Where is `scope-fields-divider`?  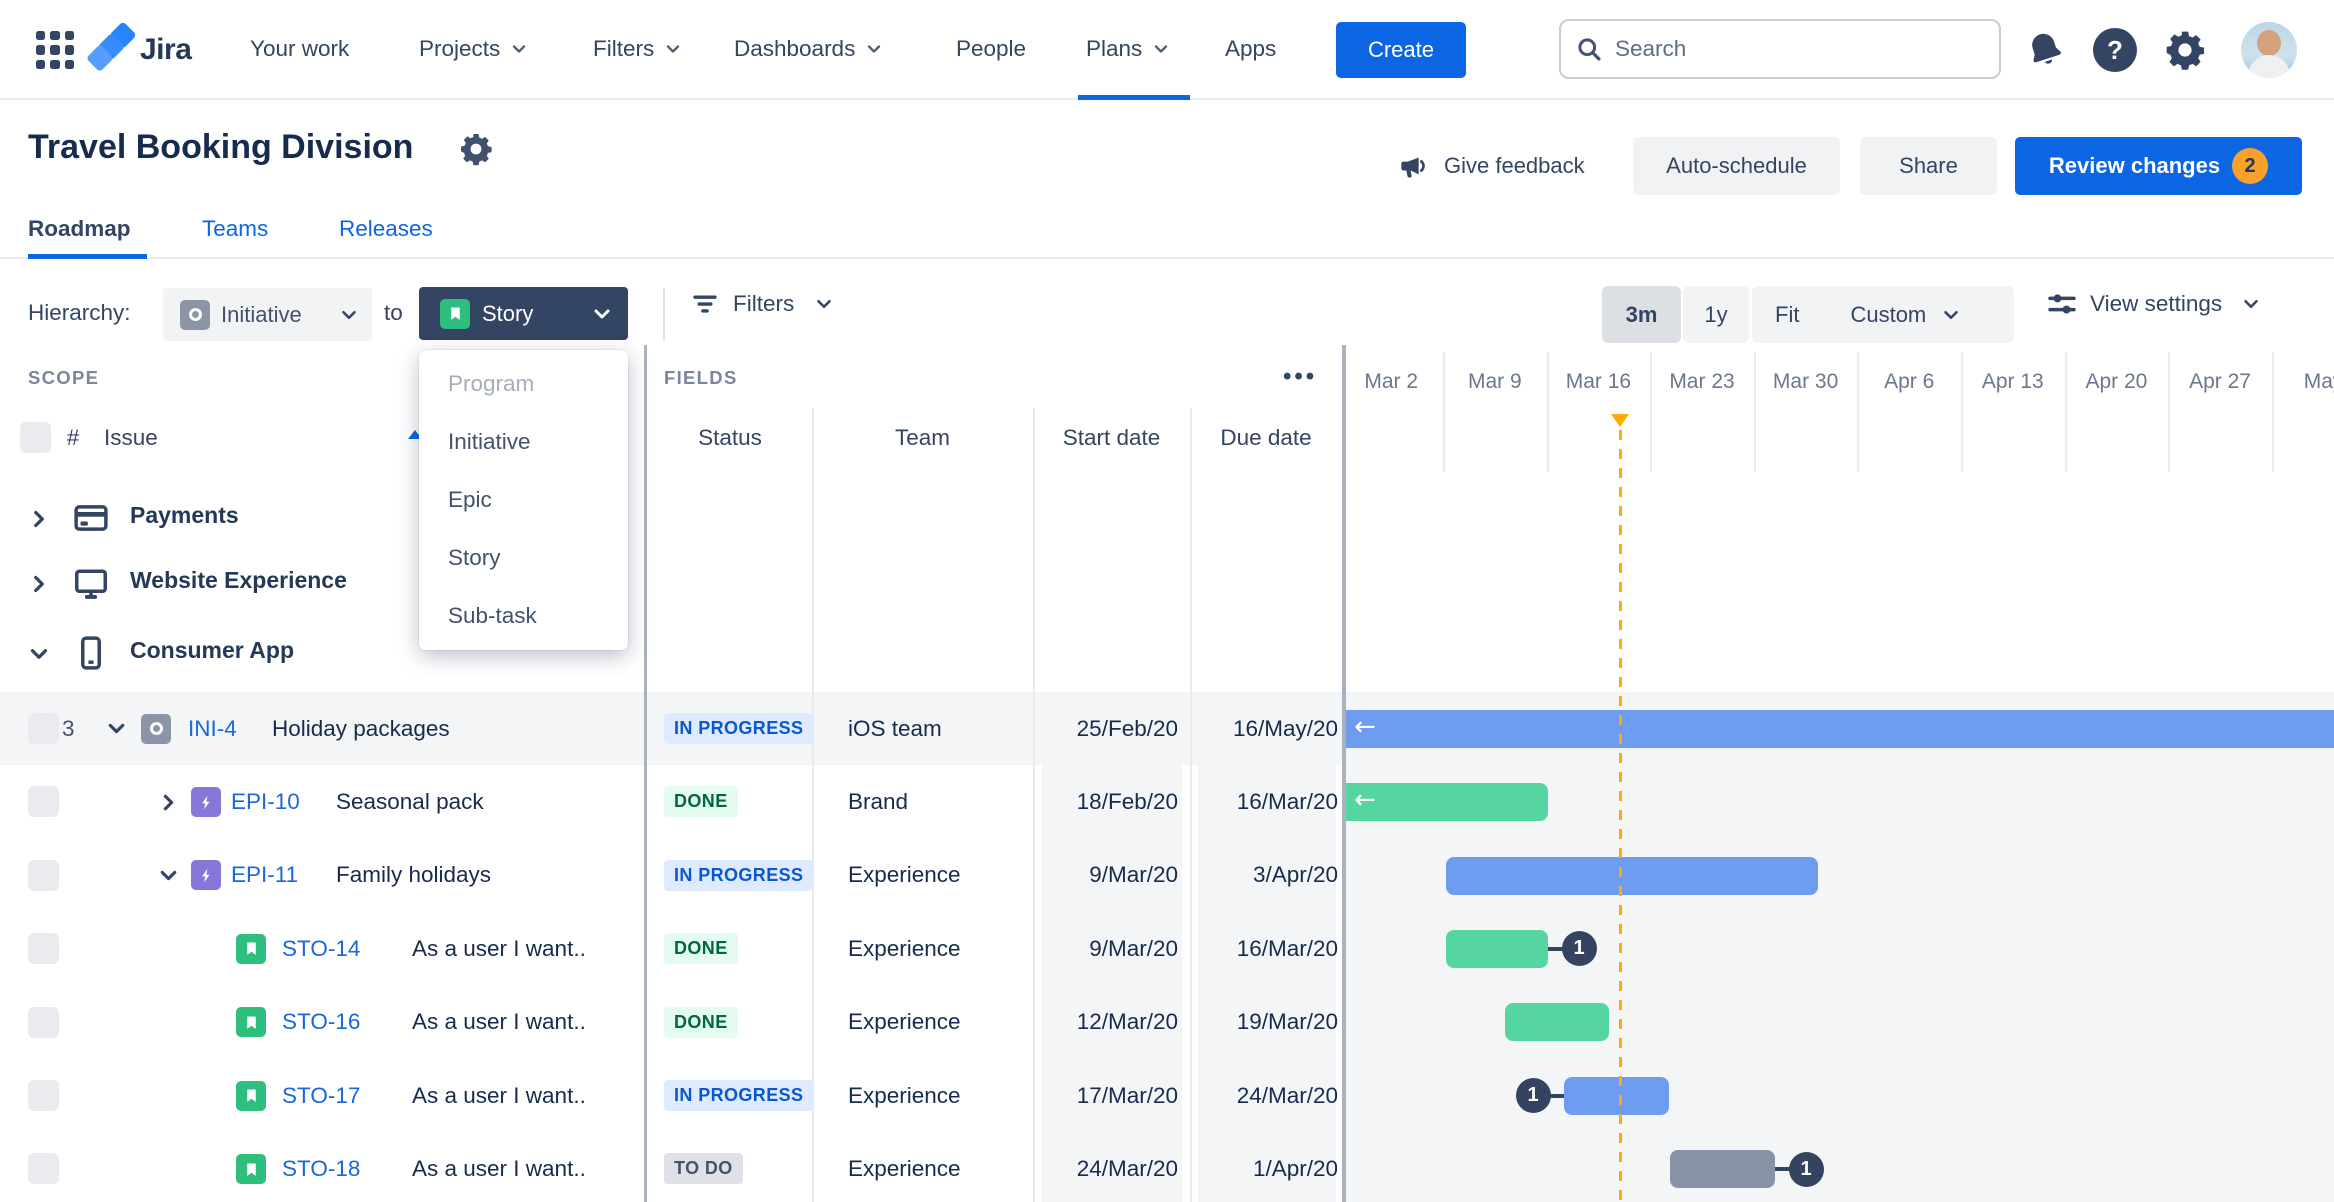
scope-fields-divider is located at coordinates (645, 773).